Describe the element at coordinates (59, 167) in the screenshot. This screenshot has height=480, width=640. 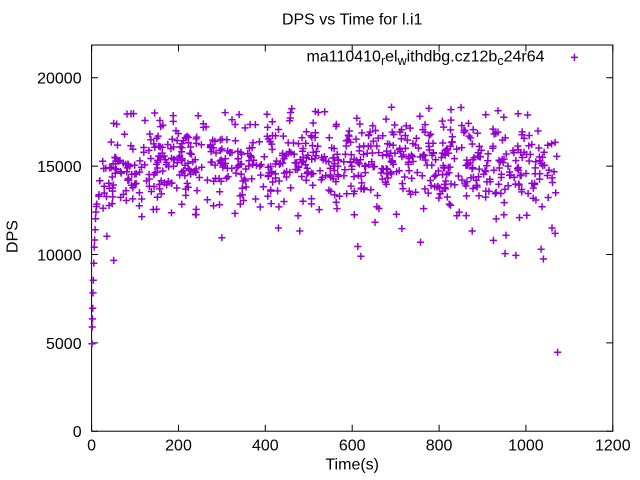
I see `svg-text: 15000` at that location.